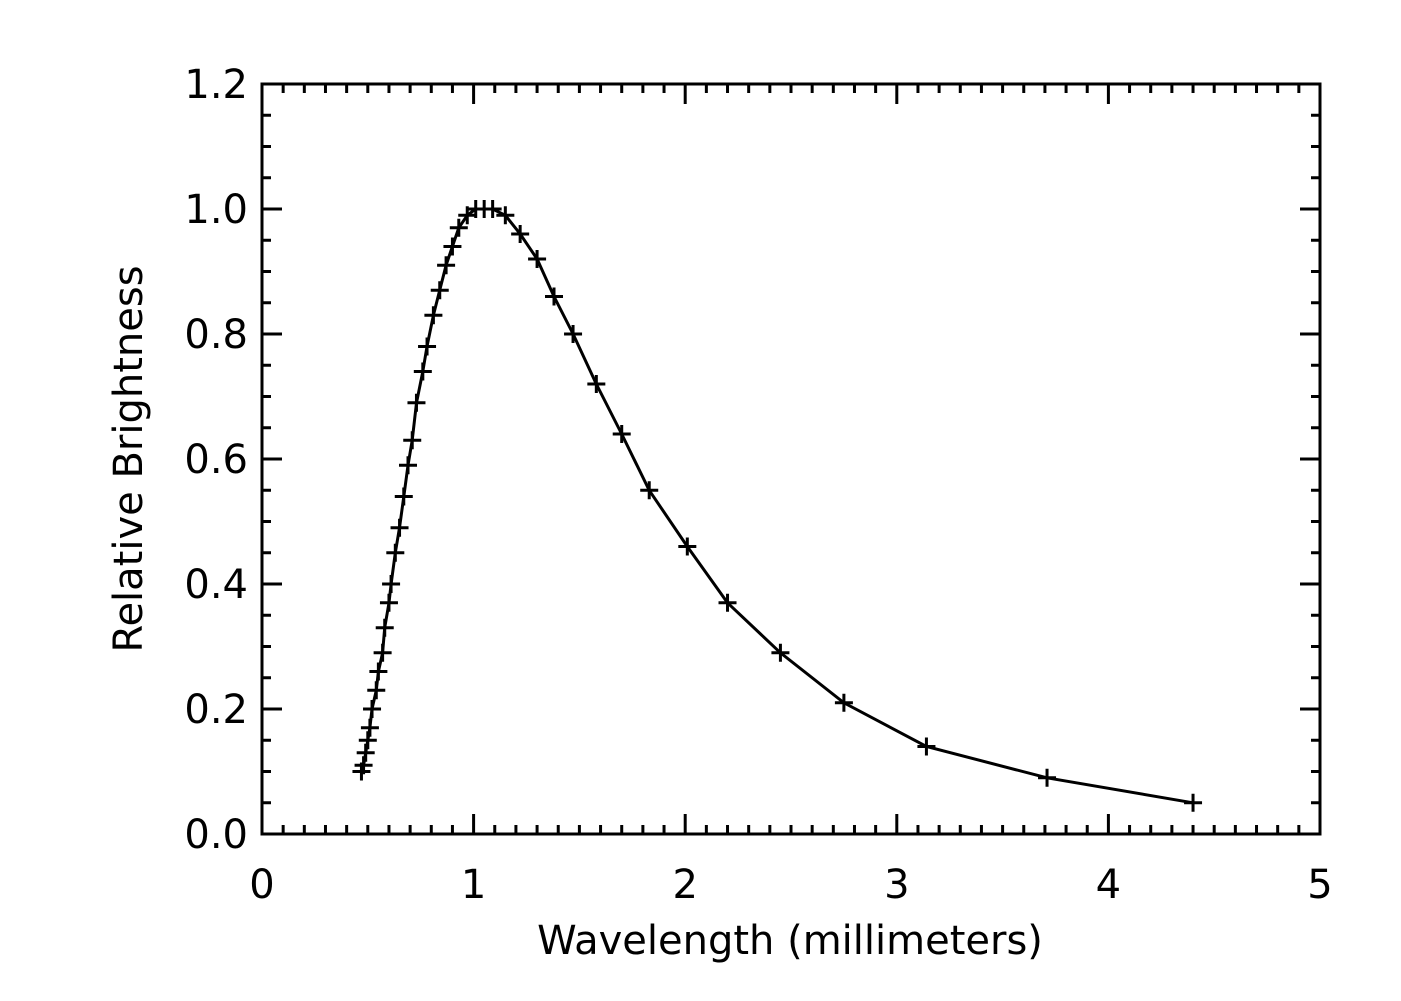 The height and width of the screenshot is (1001, 1401). Describe the element at coordinates (216, 835) in the screenshot. I see `y-tick-label: 0.0` at that location.